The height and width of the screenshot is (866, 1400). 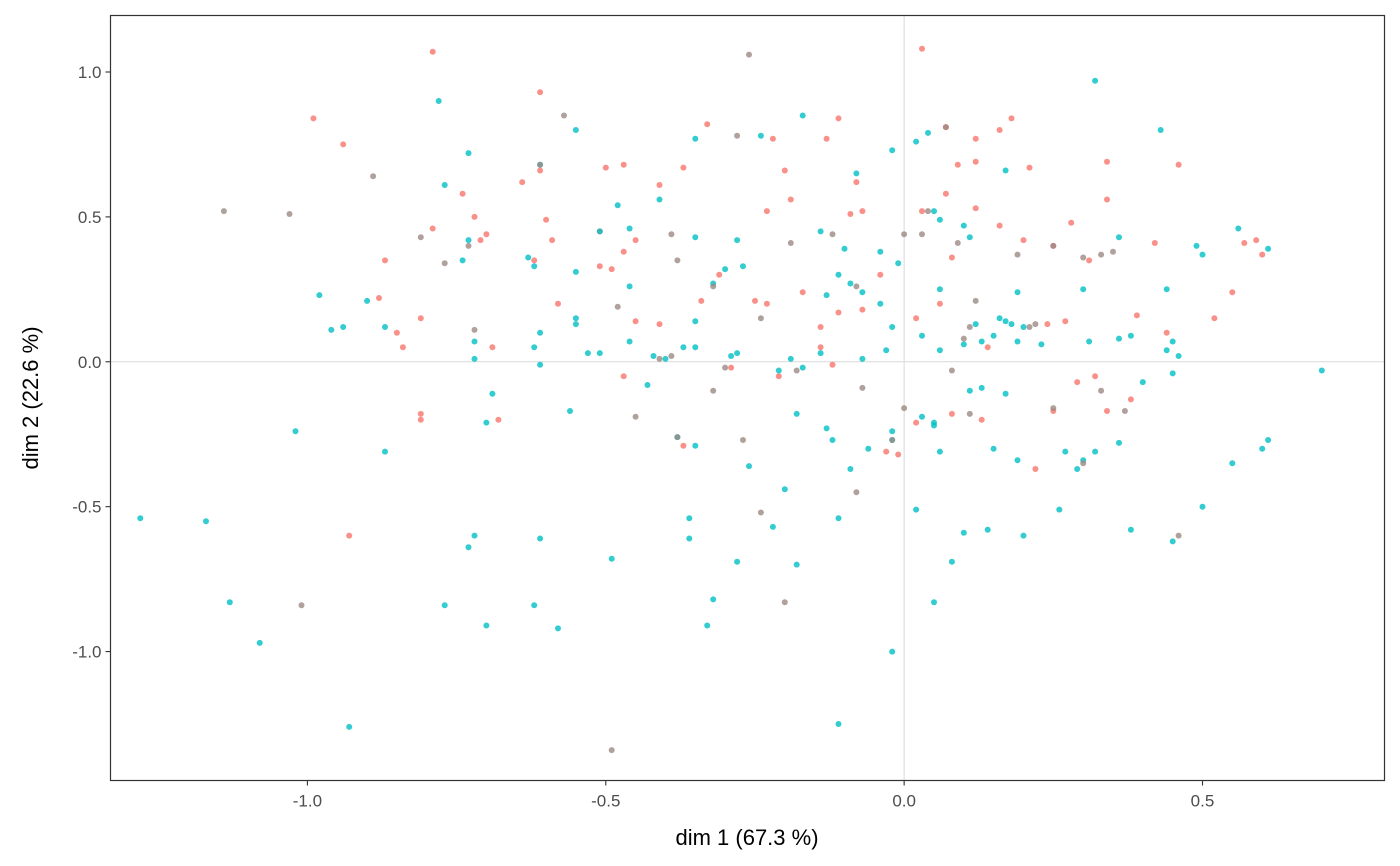 What do you see at coordinates (307, 801) in the screenshot?
I see `x-tick-label: -1.0` at bounding box center [307, 801].